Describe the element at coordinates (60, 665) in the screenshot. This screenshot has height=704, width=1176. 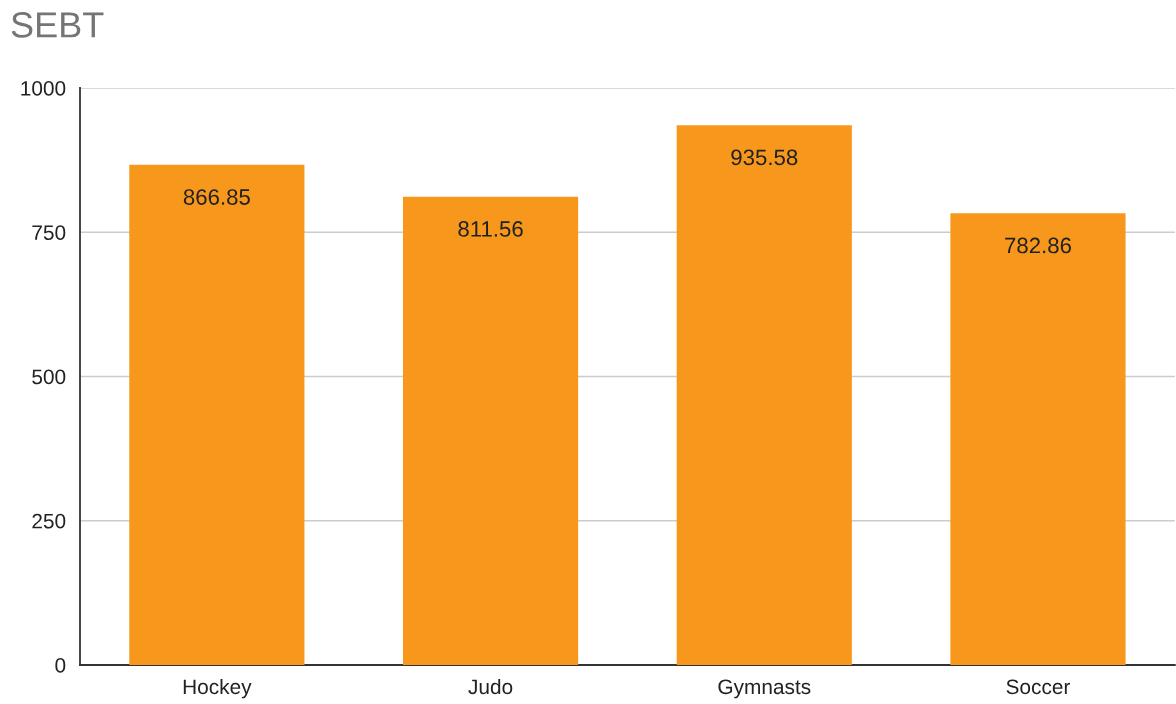
I see `y-tick-label: 0` at that location.